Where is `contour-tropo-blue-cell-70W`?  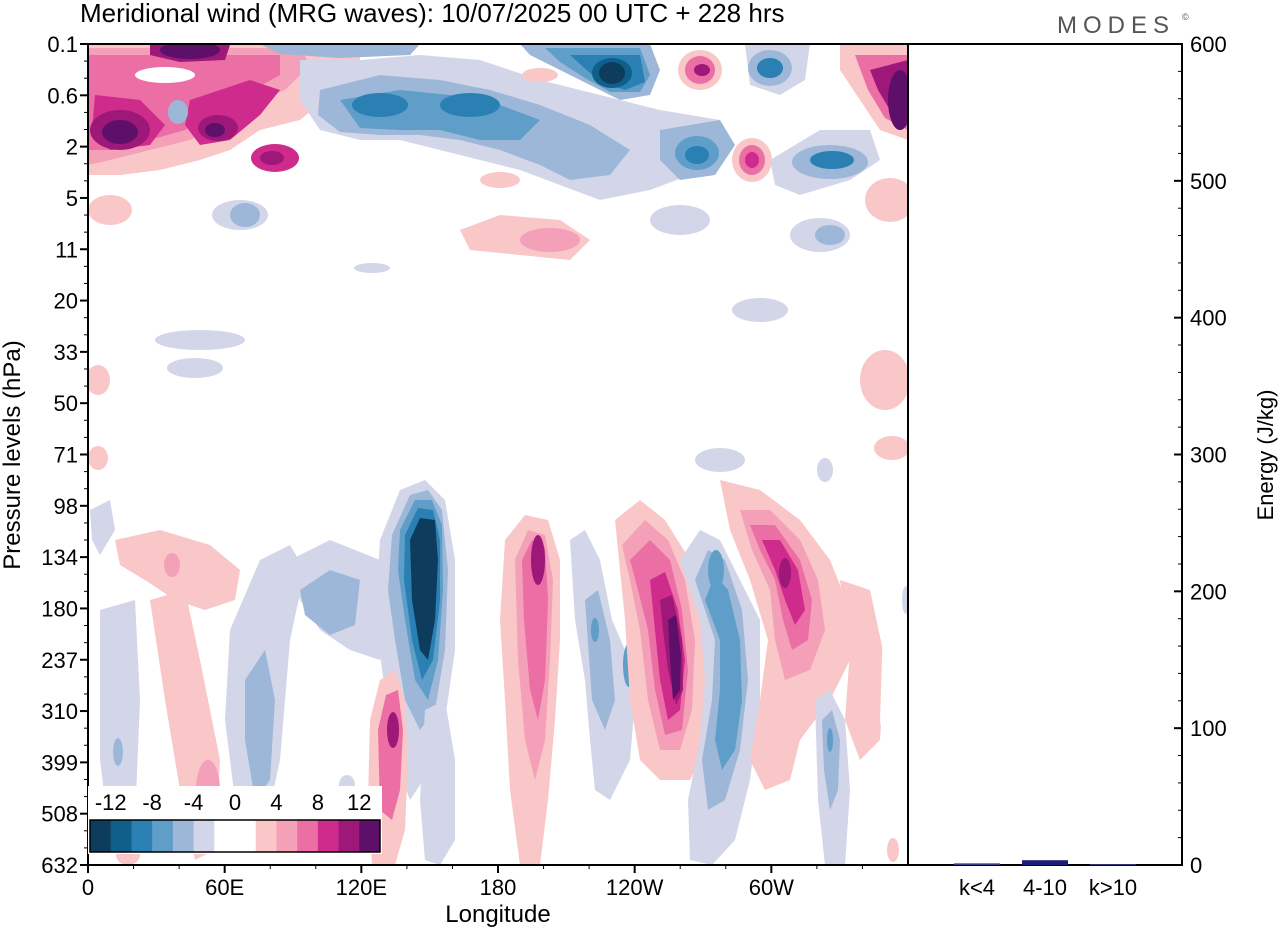
contour-tropo-blue-cell-70W is located at coordinates (861, 702).